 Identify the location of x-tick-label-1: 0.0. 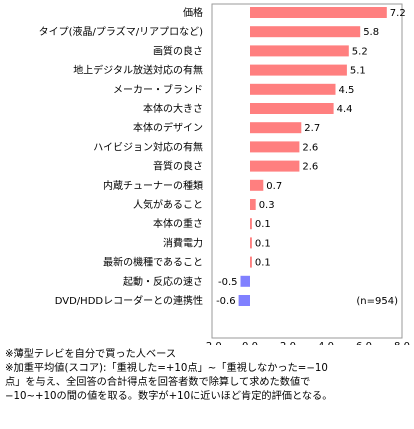
(250, 343).